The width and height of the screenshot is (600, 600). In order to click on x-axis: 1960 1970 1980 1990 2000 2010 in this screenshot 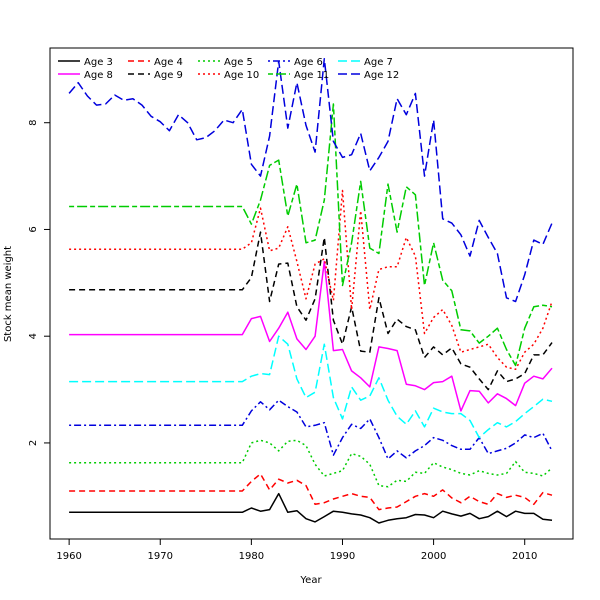, I will do `click(296, 550)`.